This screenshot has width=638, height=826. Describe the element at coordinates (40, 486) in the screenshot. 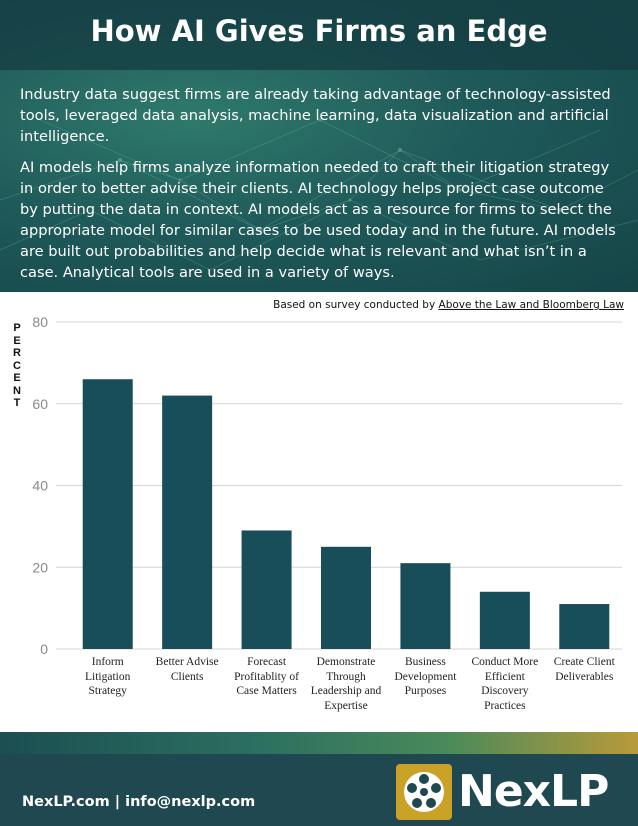

I see `y-tick-label: 40` at that location.